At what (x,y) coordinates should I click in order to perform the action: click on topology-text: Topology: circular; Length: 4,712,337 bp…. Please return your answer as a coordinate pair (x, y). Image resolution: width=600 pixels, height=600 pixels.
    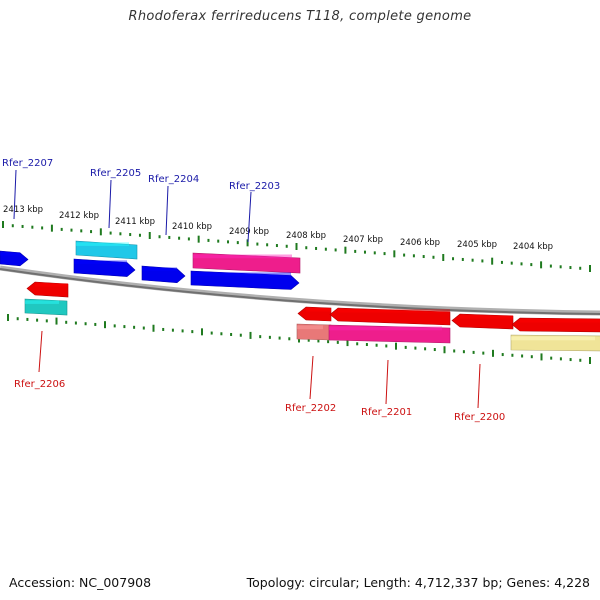
    Looking at the image, I should click on (418, 582).